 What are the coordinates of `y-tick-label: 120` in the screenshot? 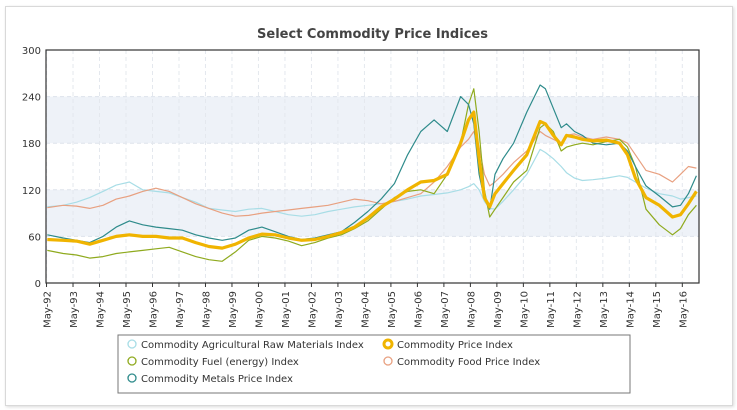 It's located at (31, 191).